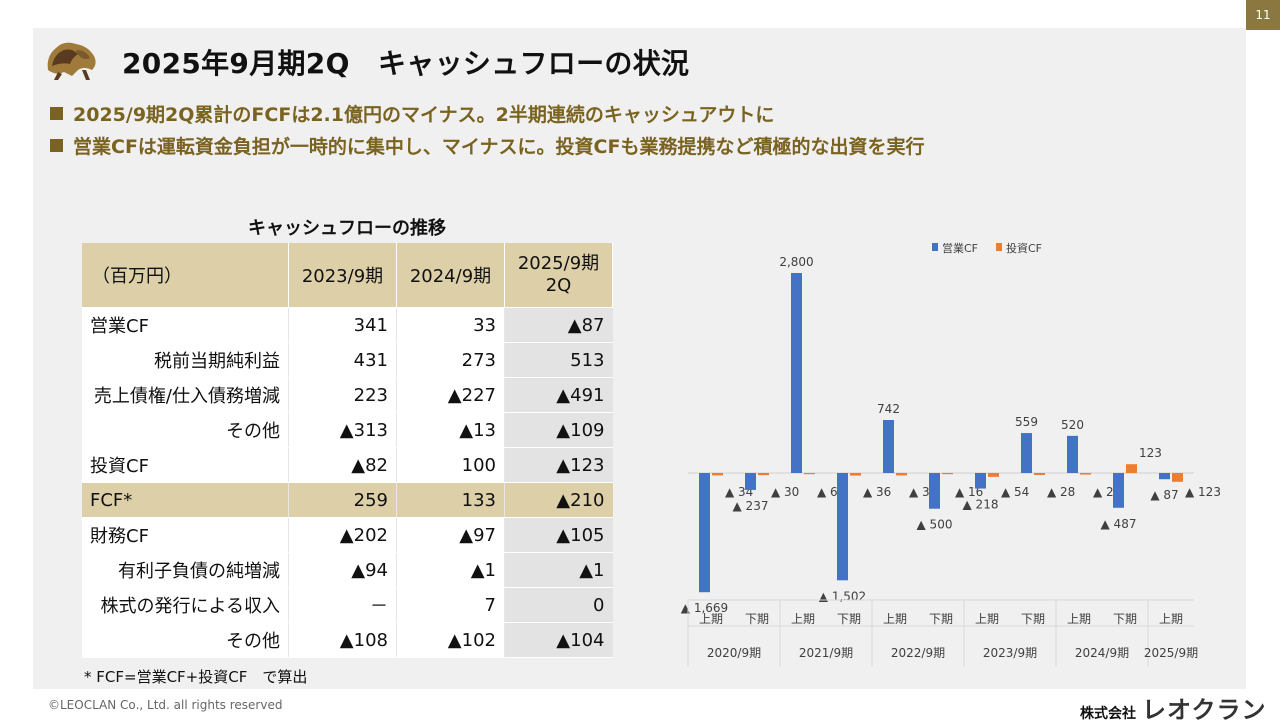  What do you see at coordinates (185, 395) in the screenshot?
I see `row-label: 売上債権/仕入債務増減` at bounding box center [185, 395].